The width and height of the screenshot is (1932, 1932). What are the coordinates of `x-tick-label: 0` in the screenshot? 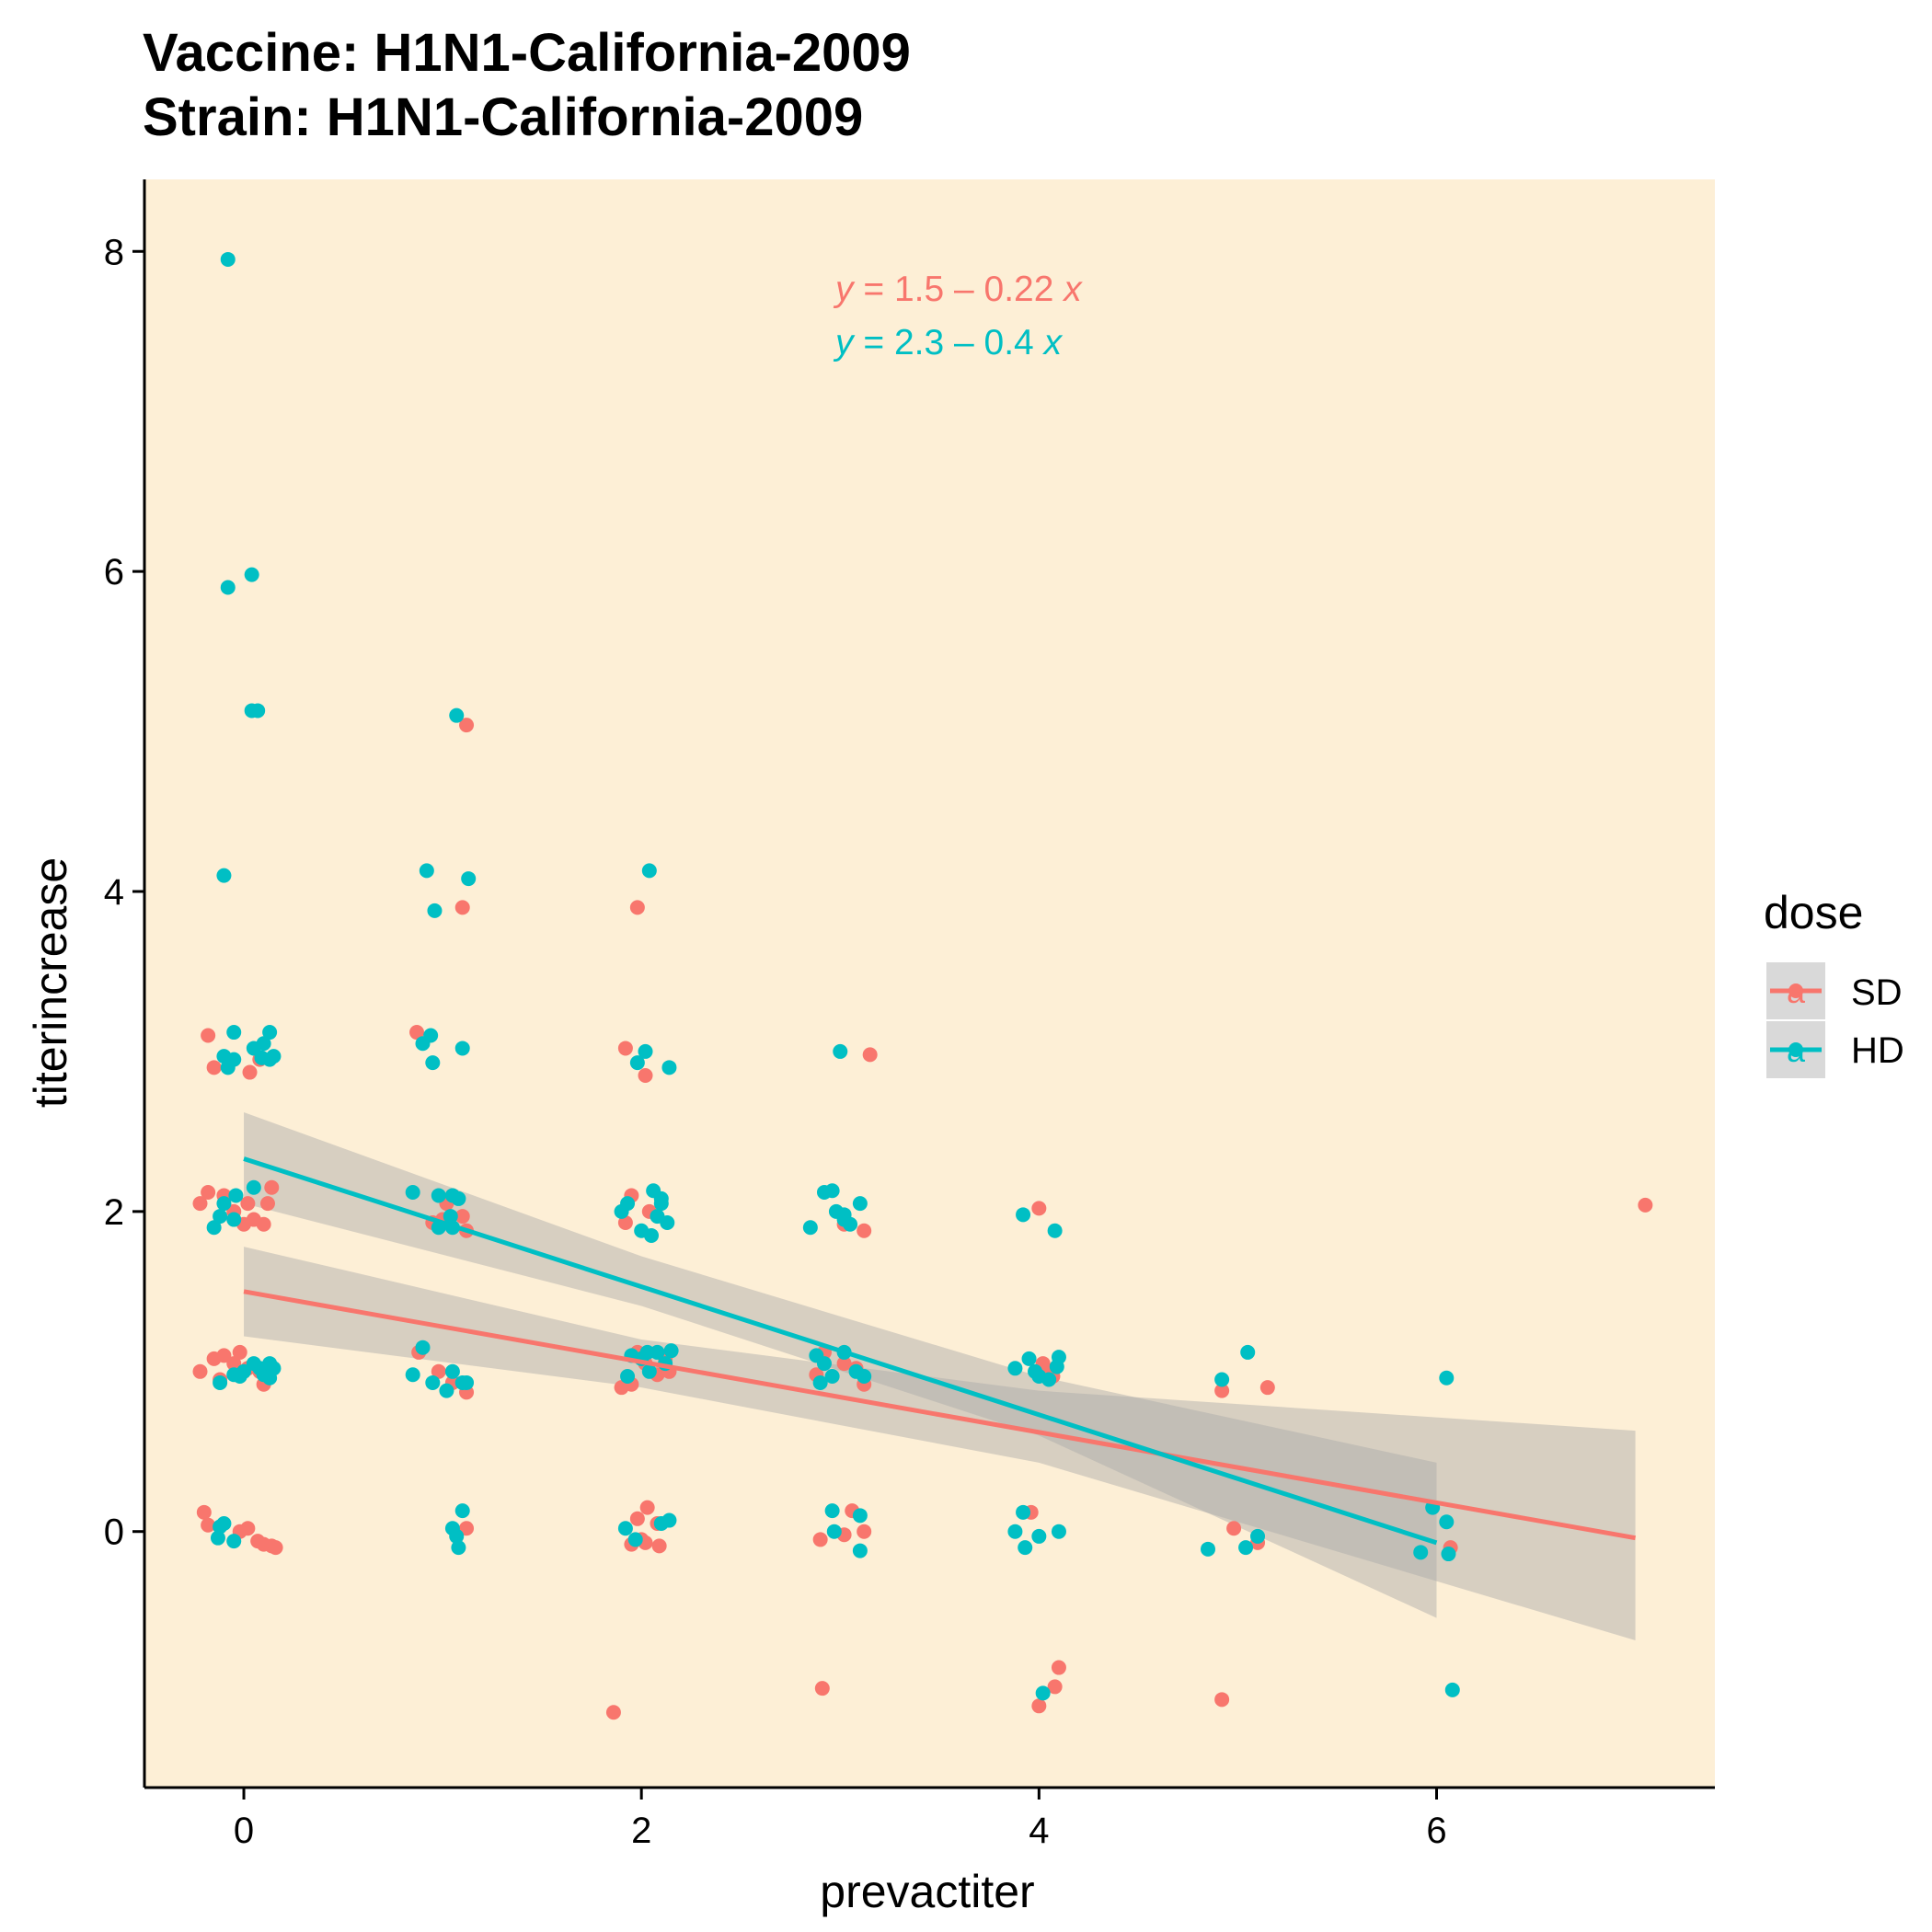 It's located at (244, 1831).